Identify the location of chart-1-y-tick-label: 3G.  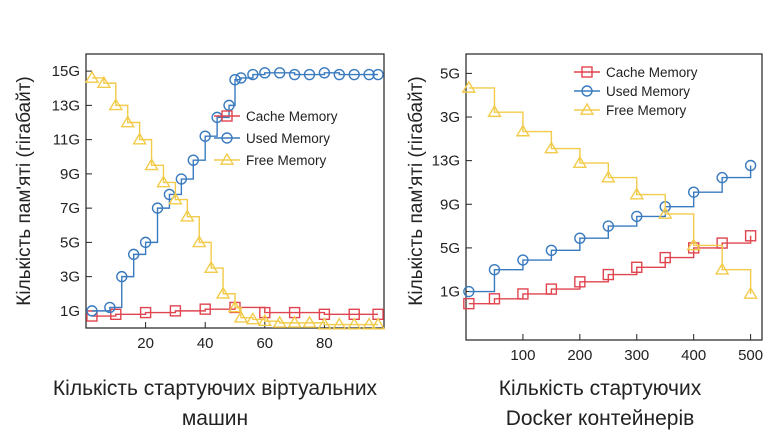
(450, 117).